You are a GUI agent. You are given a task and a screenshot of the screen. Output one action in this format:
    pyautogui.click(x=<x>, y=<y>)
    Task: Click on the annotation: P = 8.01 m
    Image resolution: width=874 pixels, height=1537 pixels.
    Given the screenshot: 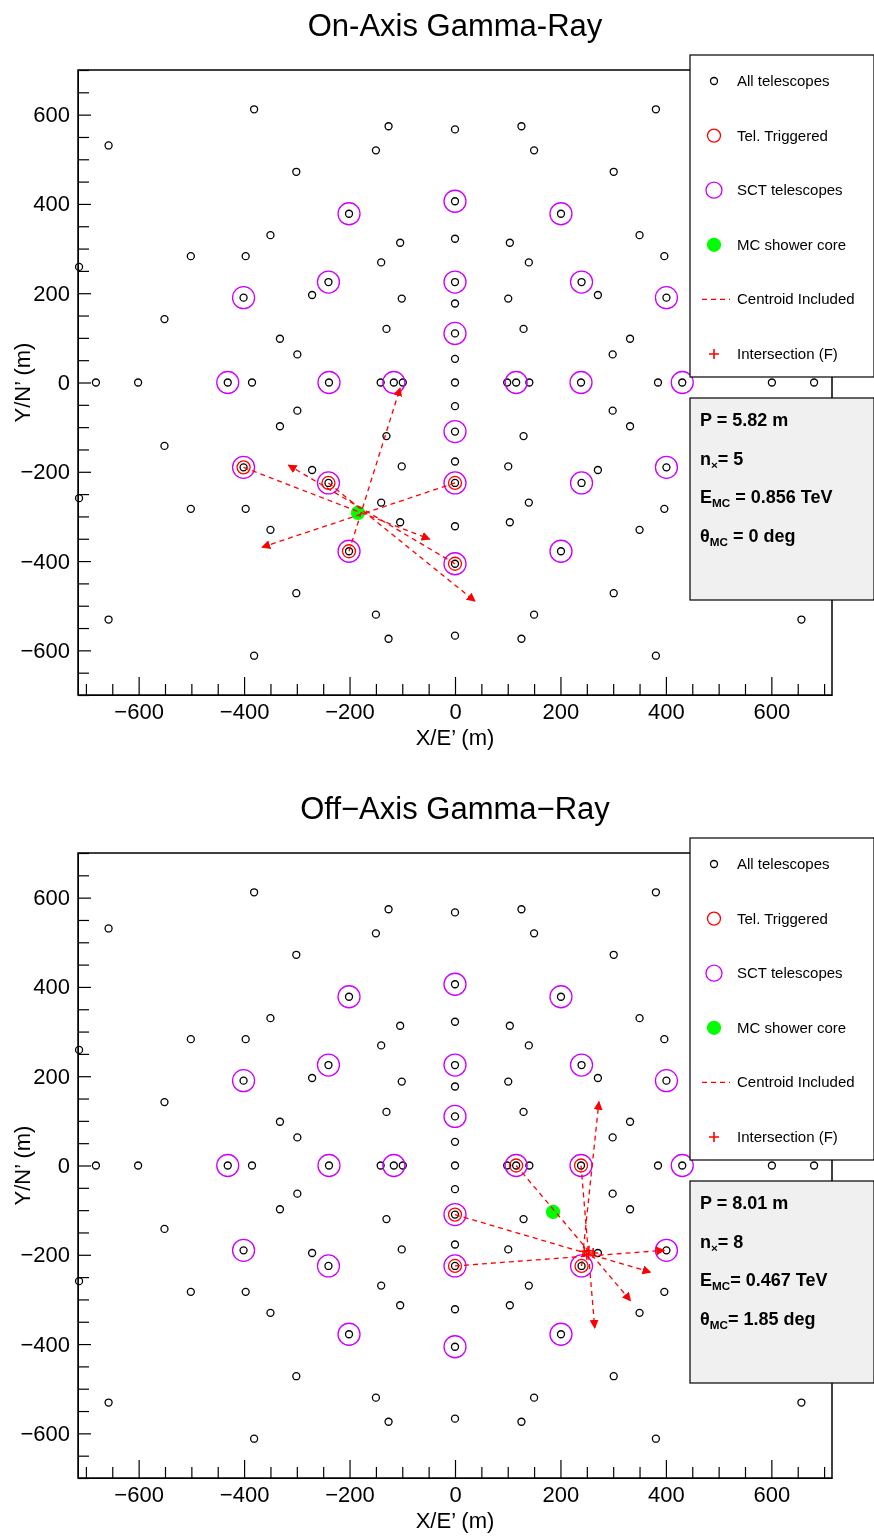 What is the action you would take?
    pyautogui.click(x=744, y=1203)
    